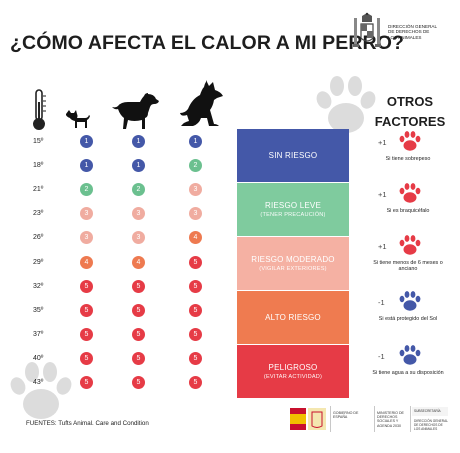 This screenshot has height=453, width=460. Describe the element at coordinates (135, 111) in the screenshot. I see `medium-dog-icon` at that location.